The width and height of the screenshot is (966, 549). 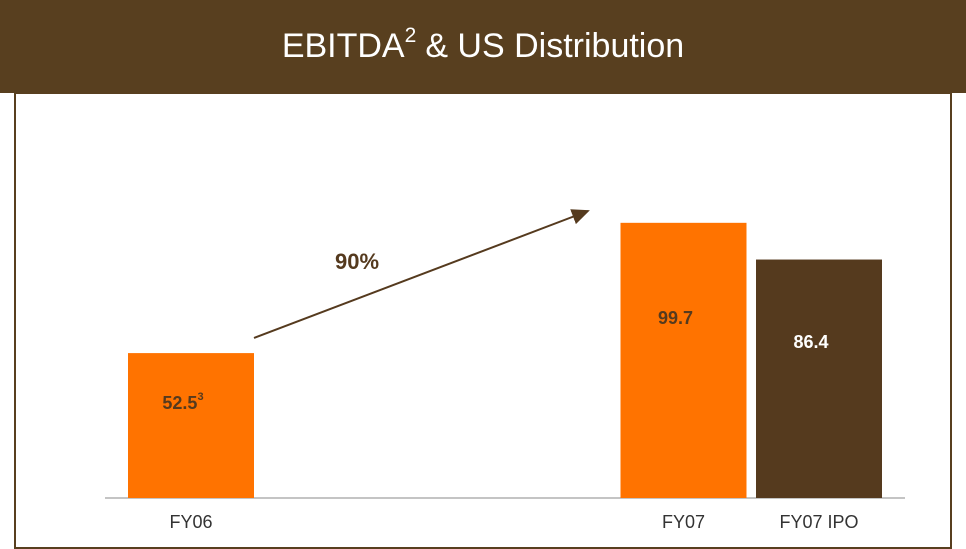 I want to click on x-tick-label: FY07 IPO, so click(x=818, y=522).